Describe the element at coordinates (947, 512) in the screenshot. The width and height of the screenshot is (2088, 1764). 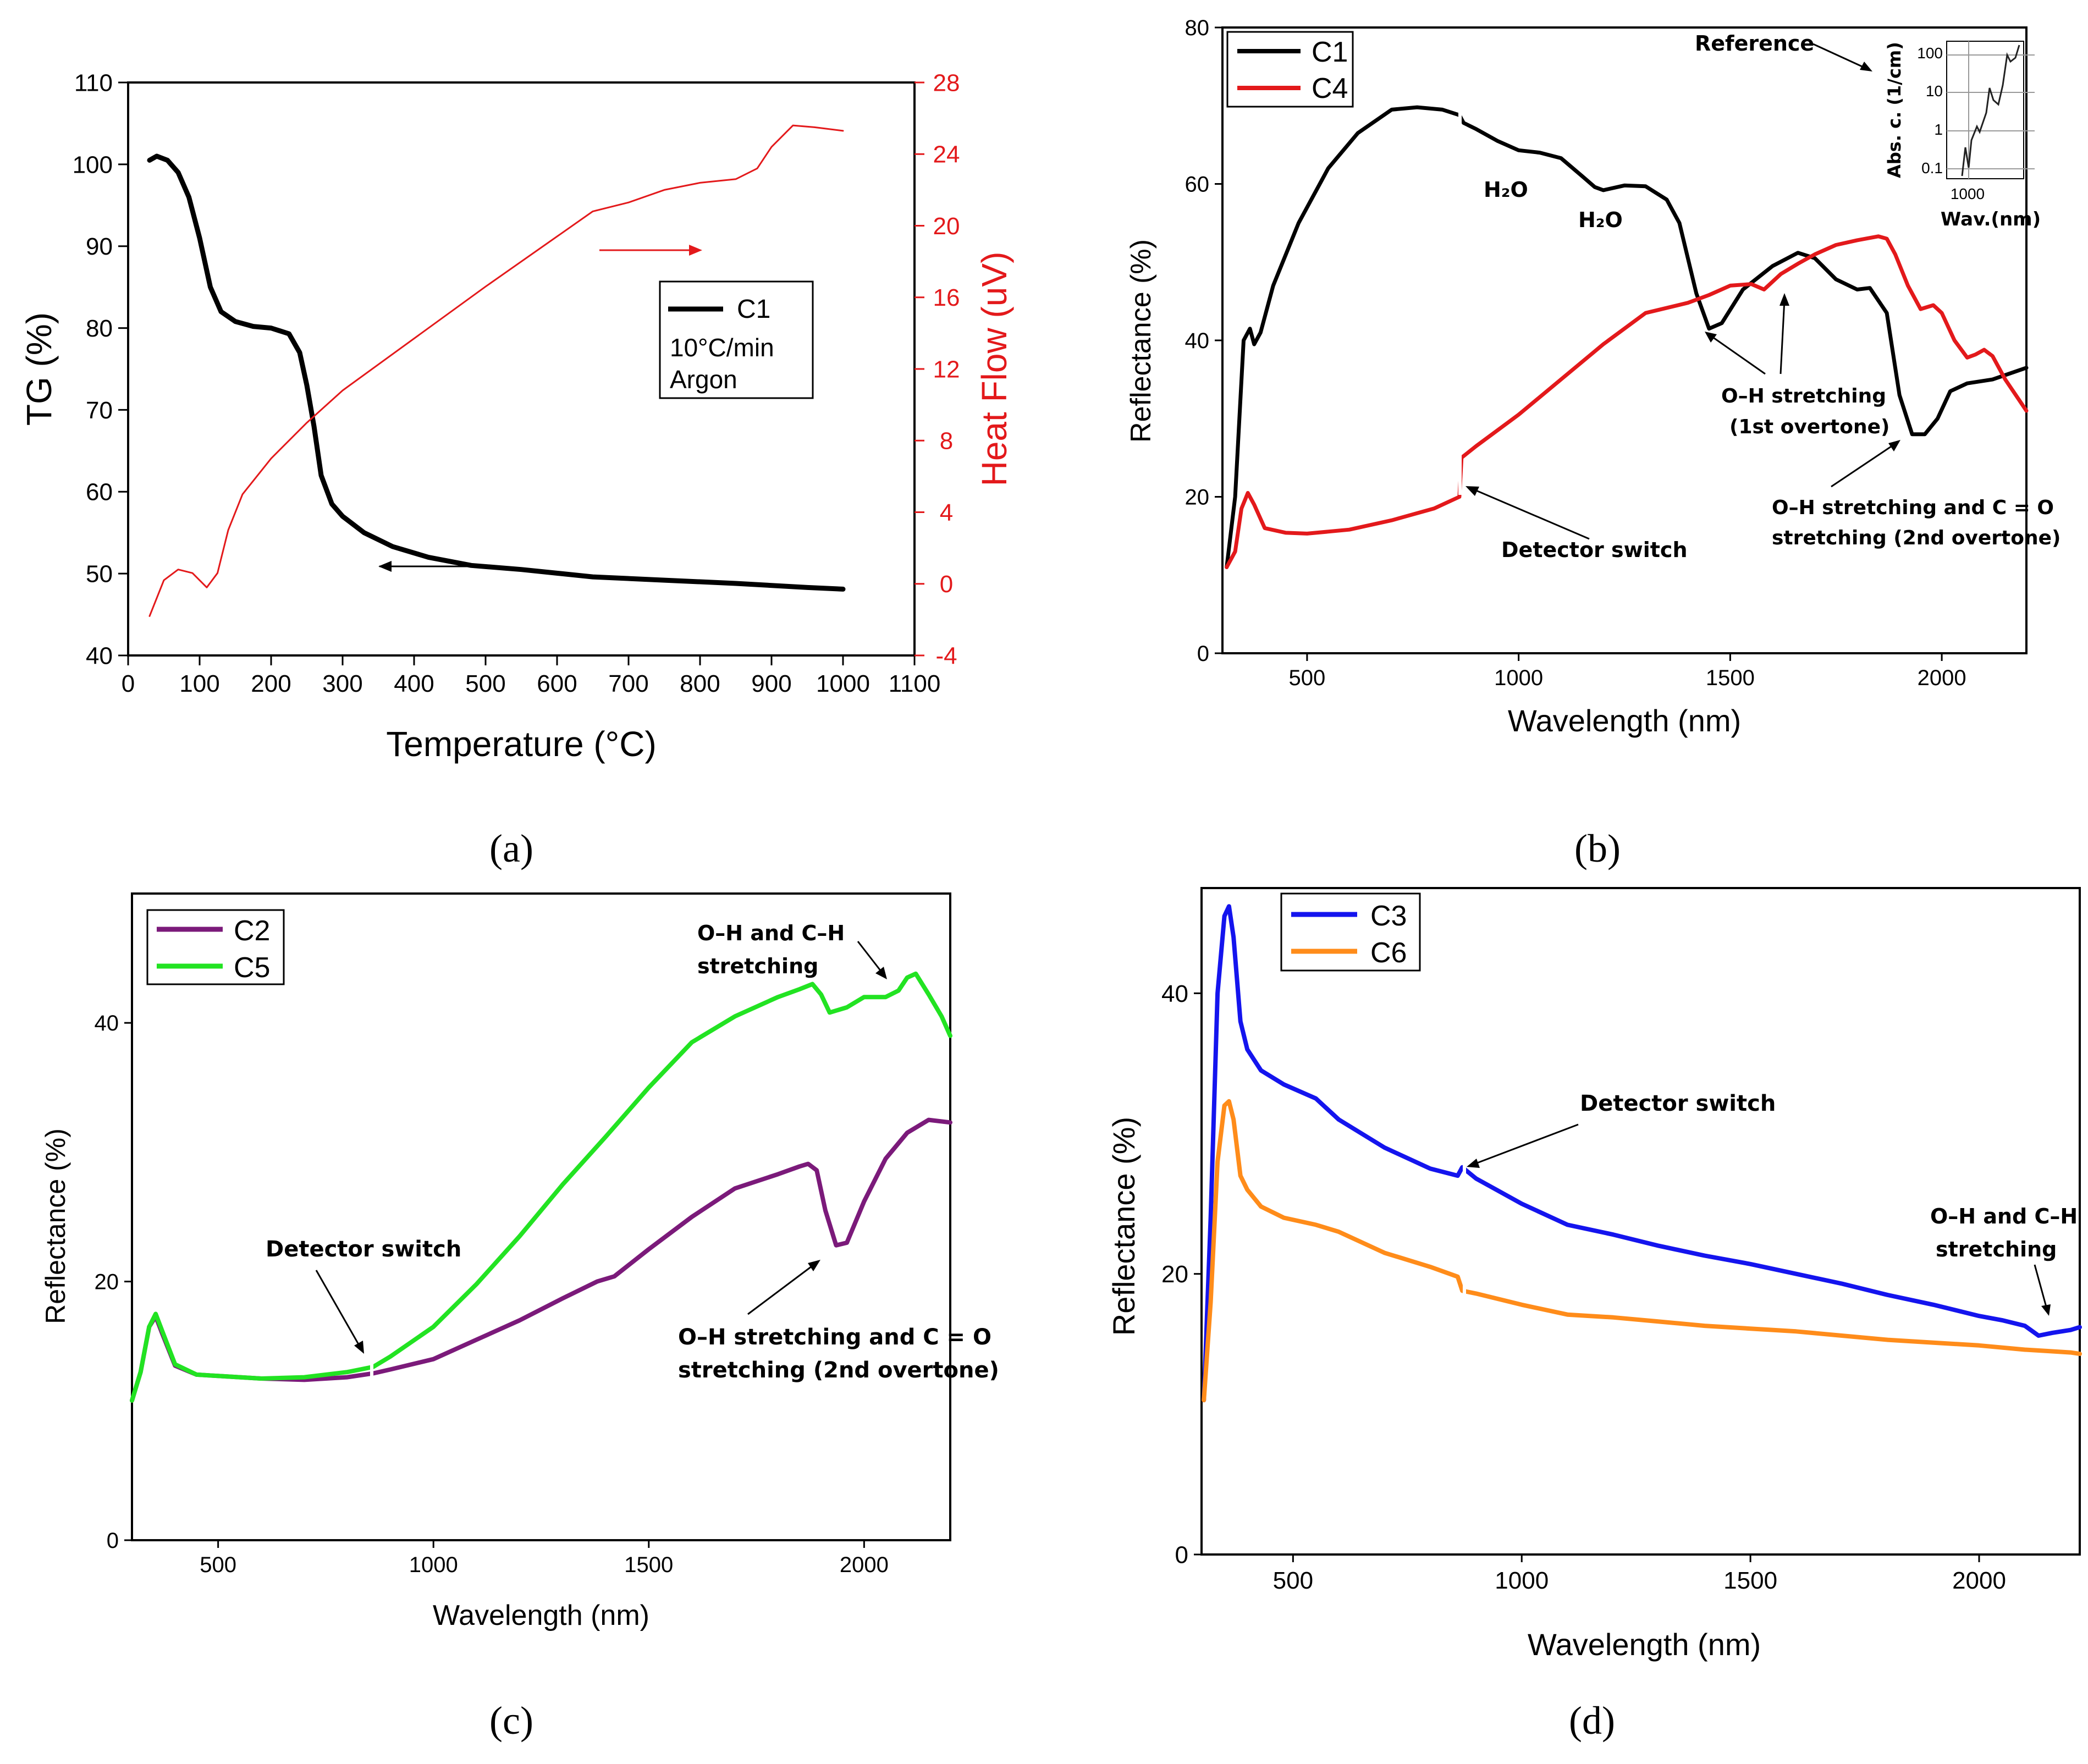
I see `panel-a-y2-tick-label: 4` at that location.